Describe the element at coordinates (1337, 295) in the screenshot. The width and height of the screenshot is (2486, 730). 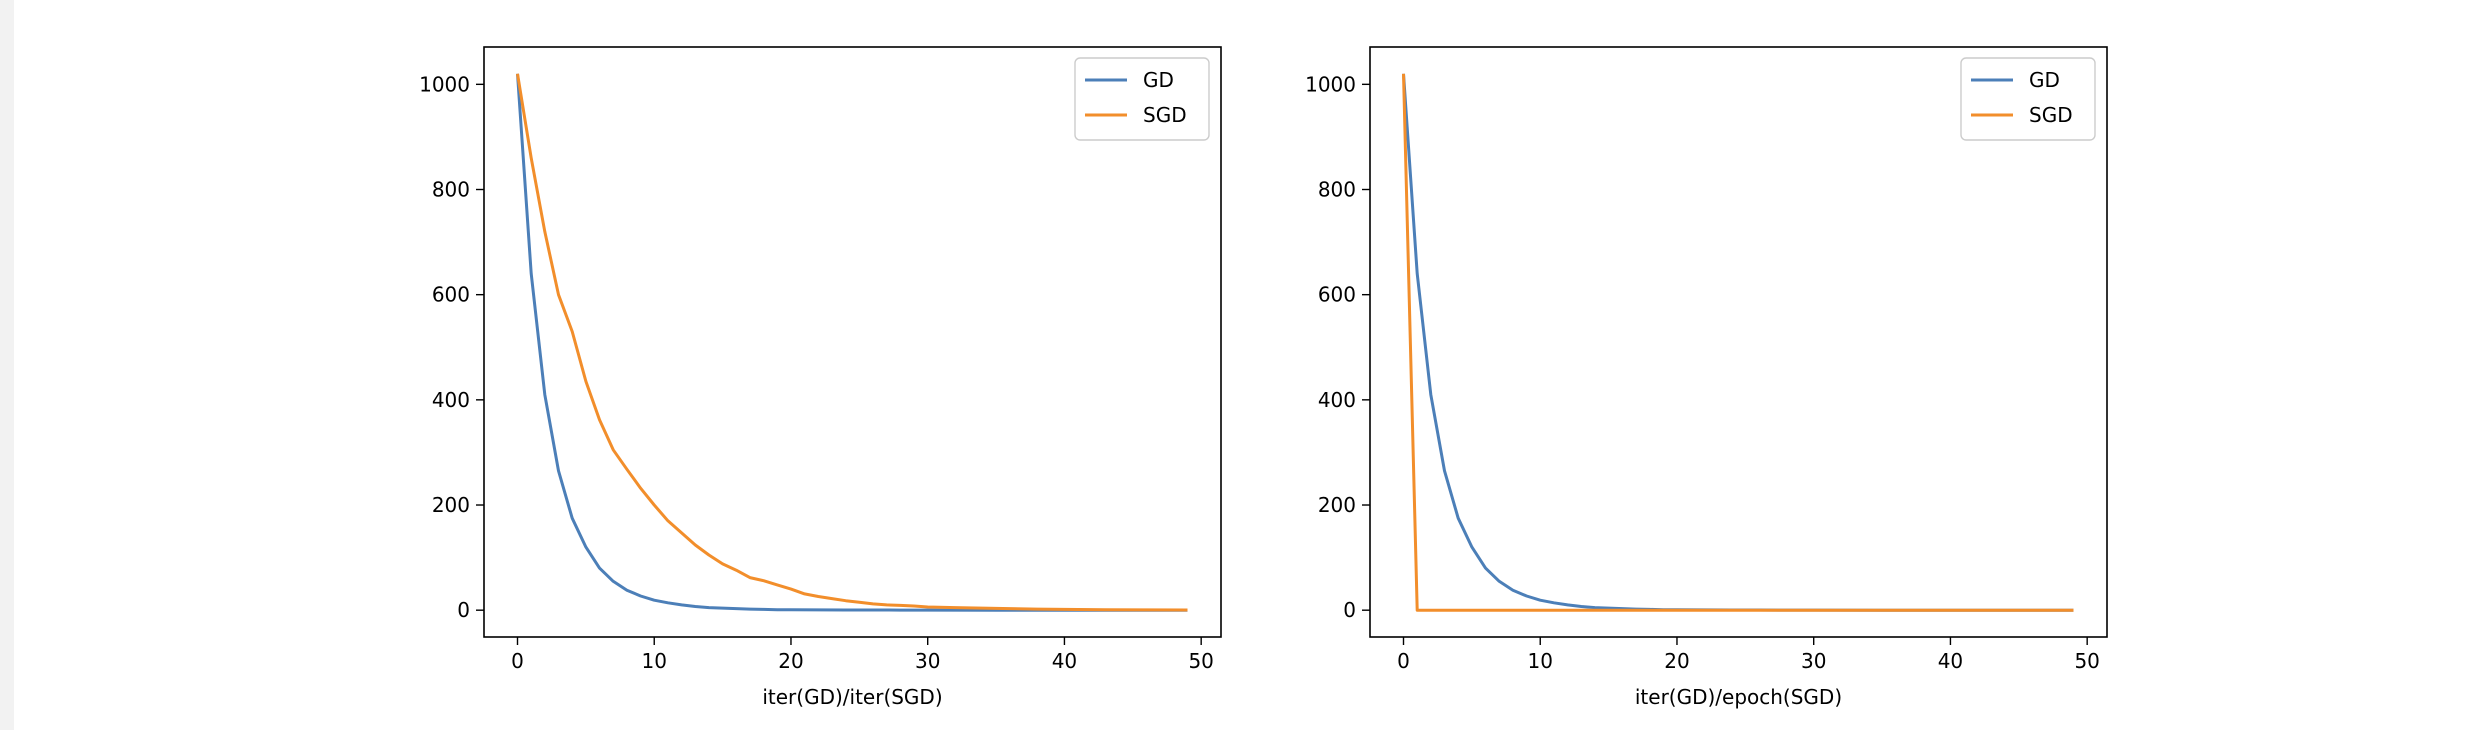
I see `chart-2-y-tick-label: 600` at that location.